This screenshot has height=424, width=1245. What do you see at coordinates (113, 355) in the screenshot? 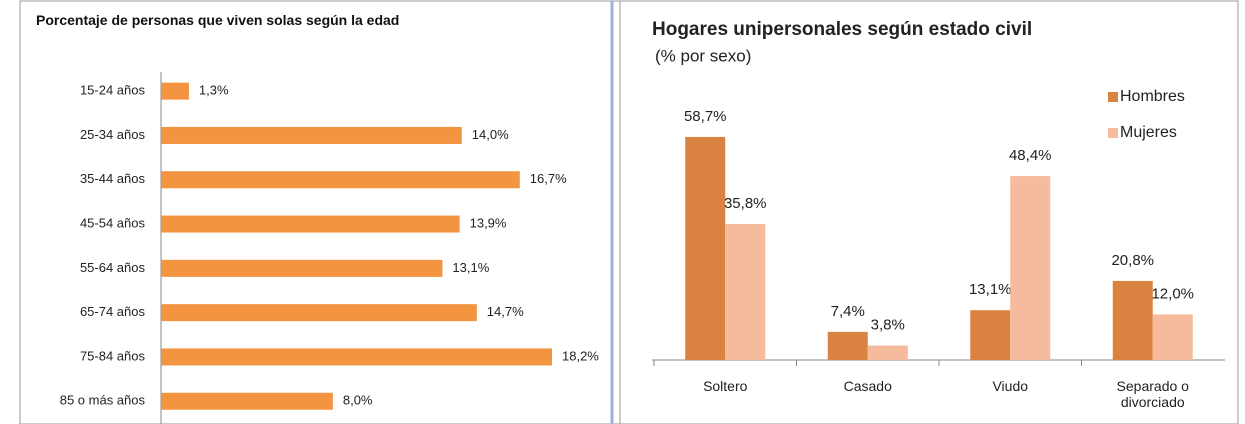
I see `y-tick-label: 75-84 años` at bounding box center [113, 355].